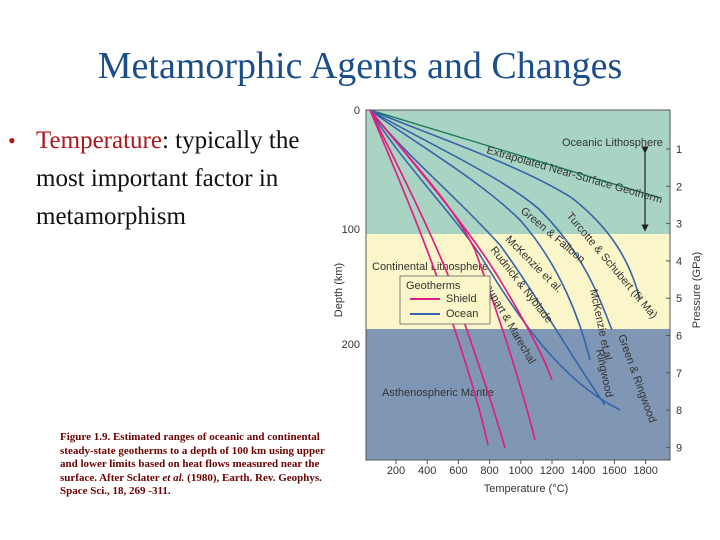  Describe the element at coordinates (99, 140) in the screenshot. I see `bullet-term: Temperature` at that location.